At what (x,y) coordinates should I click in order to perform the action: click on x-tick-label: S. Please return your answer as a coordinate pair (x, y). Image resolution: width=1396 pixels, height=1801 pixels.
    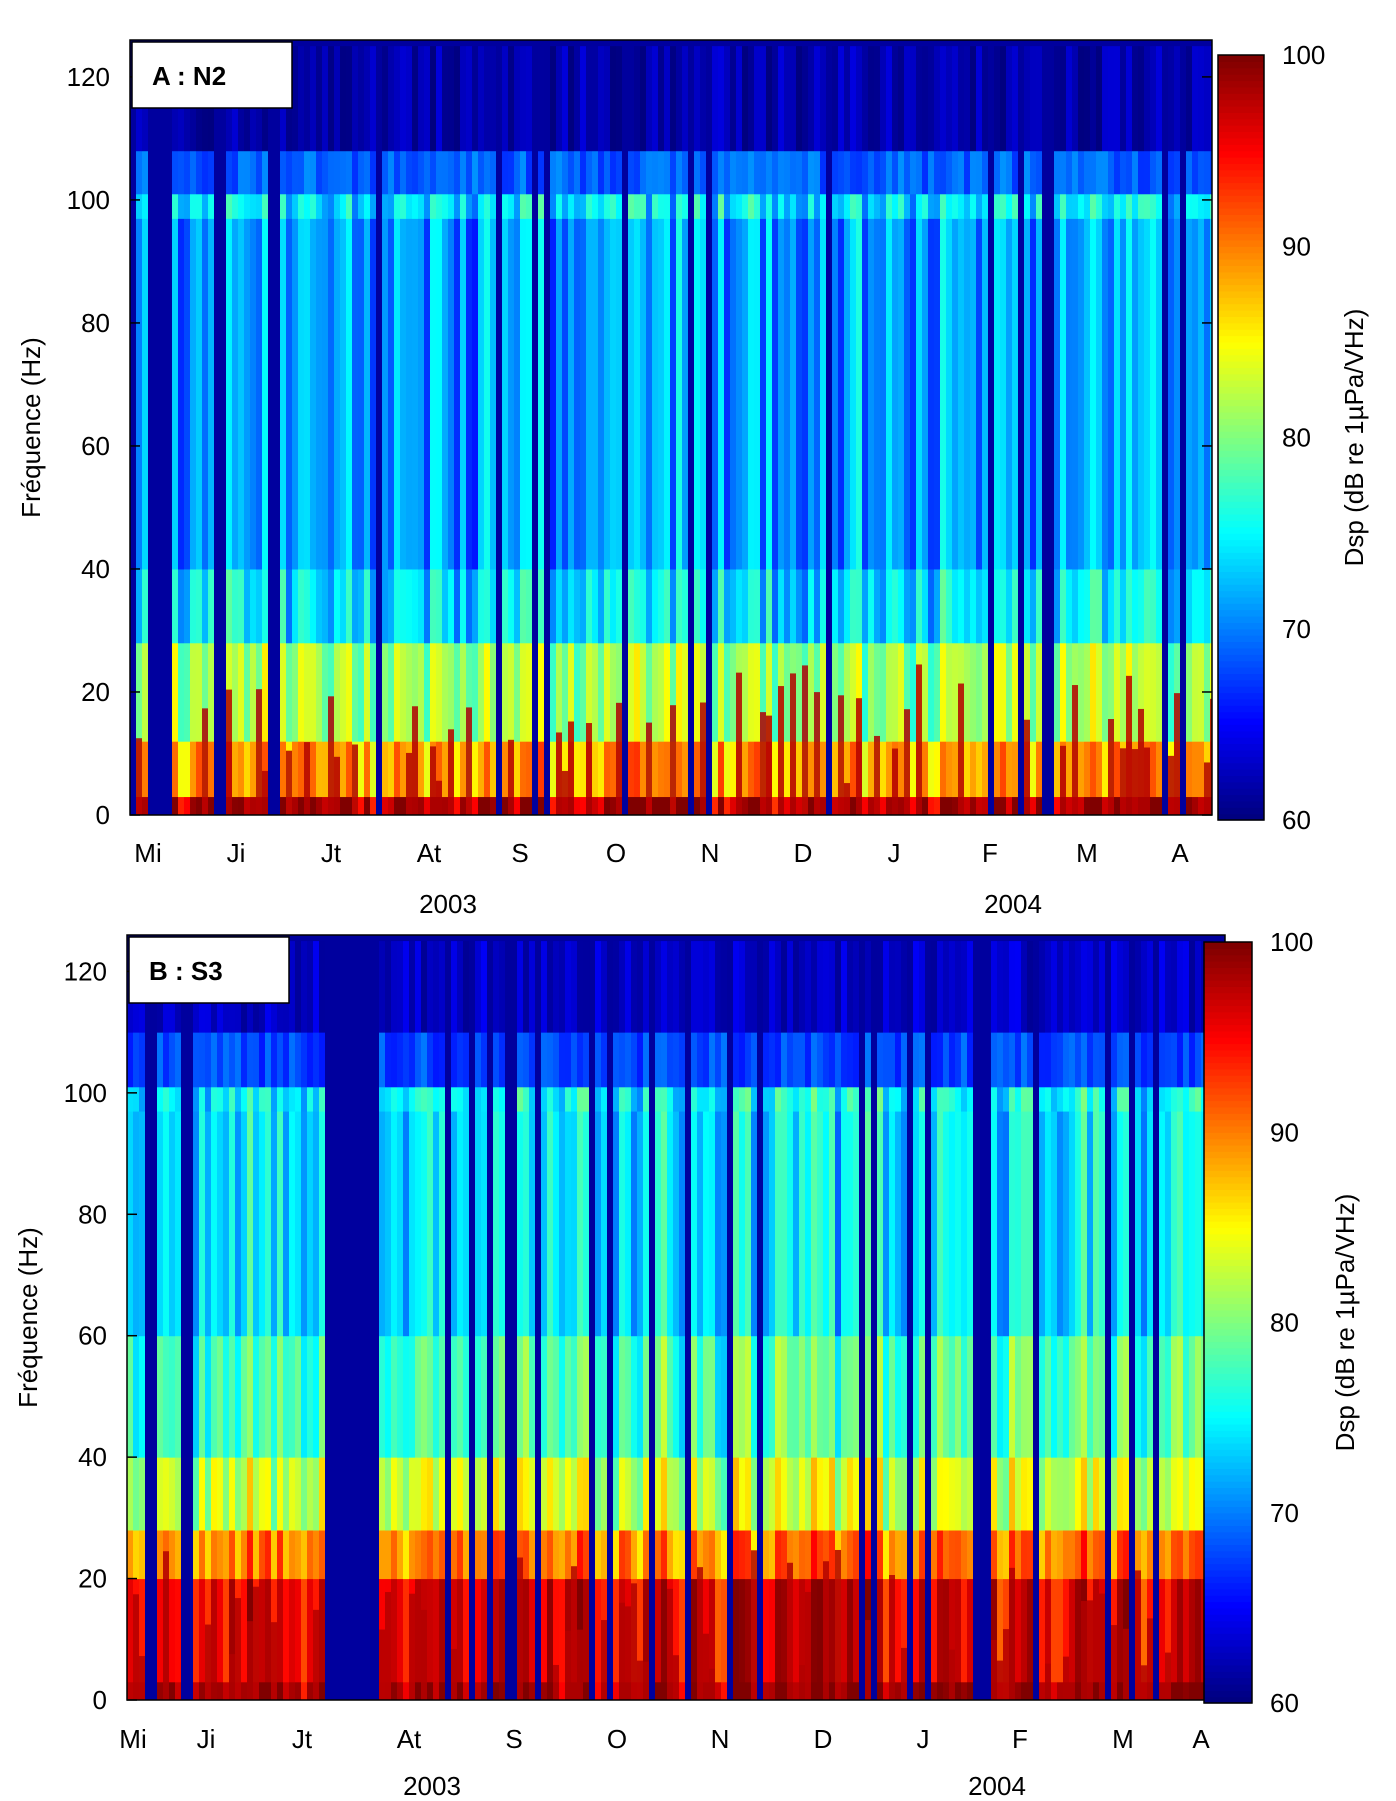
    Looking at the image, I should click on (519, 853).